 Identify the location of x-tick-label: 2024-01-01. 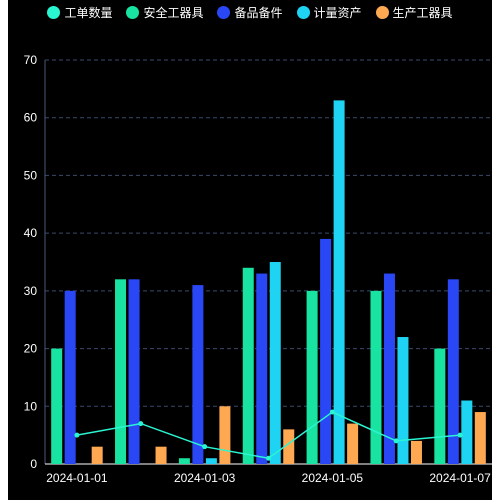
(77, 478).